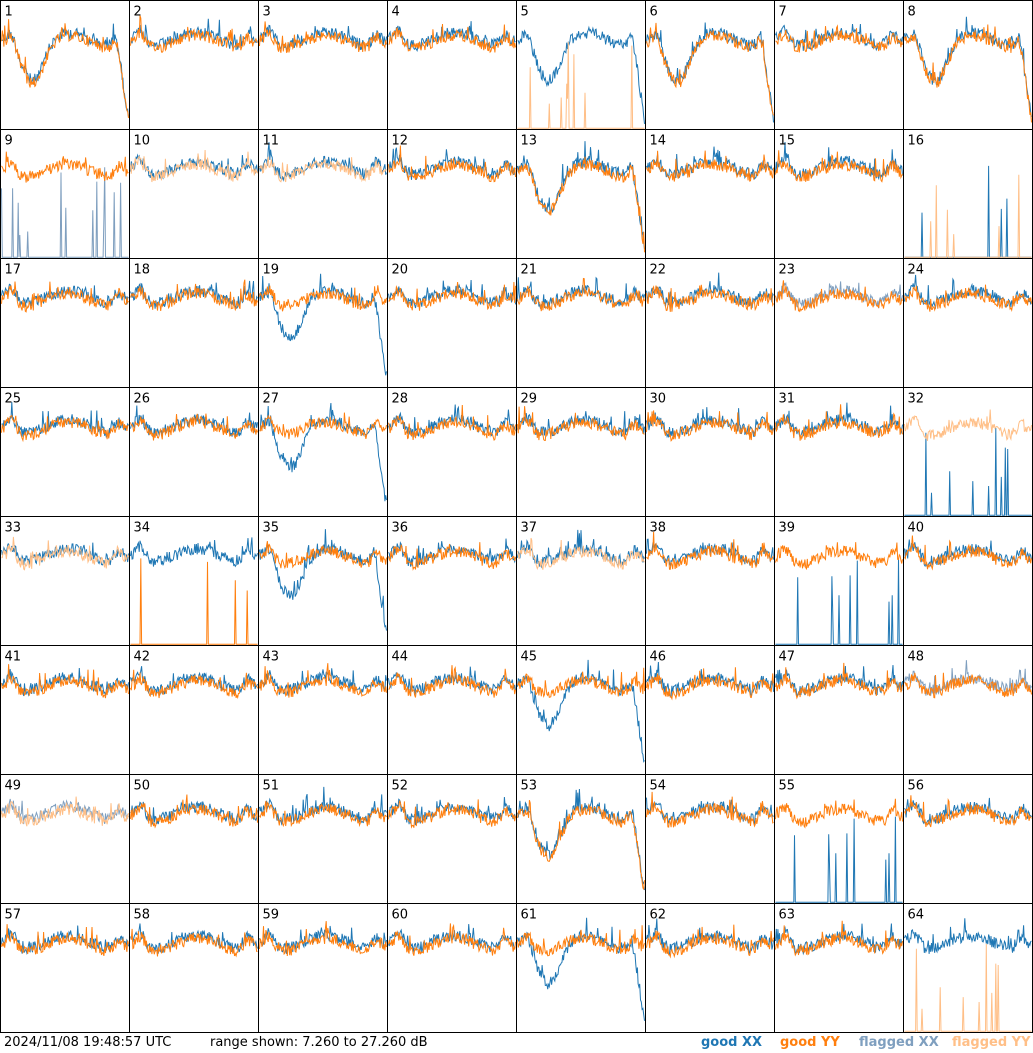 This screenshot has height=1053, width=1033. What do you see at coordinates (529, 786) in the screenshot?
I see `panel-label: 53` at bounding box center [529, 786].